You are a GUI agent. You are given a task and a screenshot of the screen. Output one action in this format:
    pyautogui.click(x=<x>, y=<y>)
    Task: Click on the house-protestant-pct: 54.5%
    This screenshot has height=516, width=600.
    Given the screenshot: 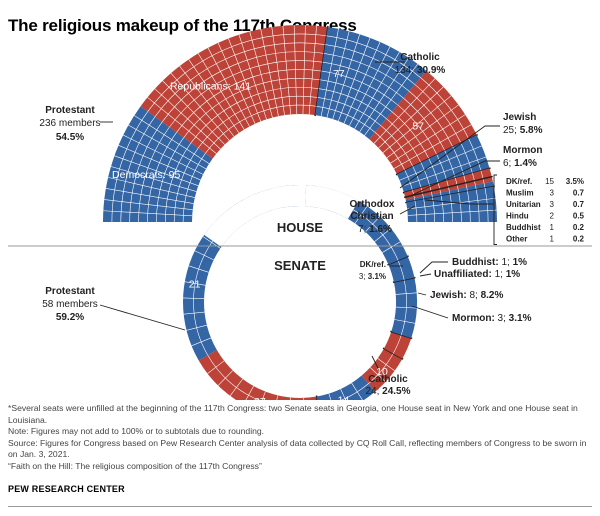 What is the action you would take?
    pyautogui.click(x=70, y=137)
    